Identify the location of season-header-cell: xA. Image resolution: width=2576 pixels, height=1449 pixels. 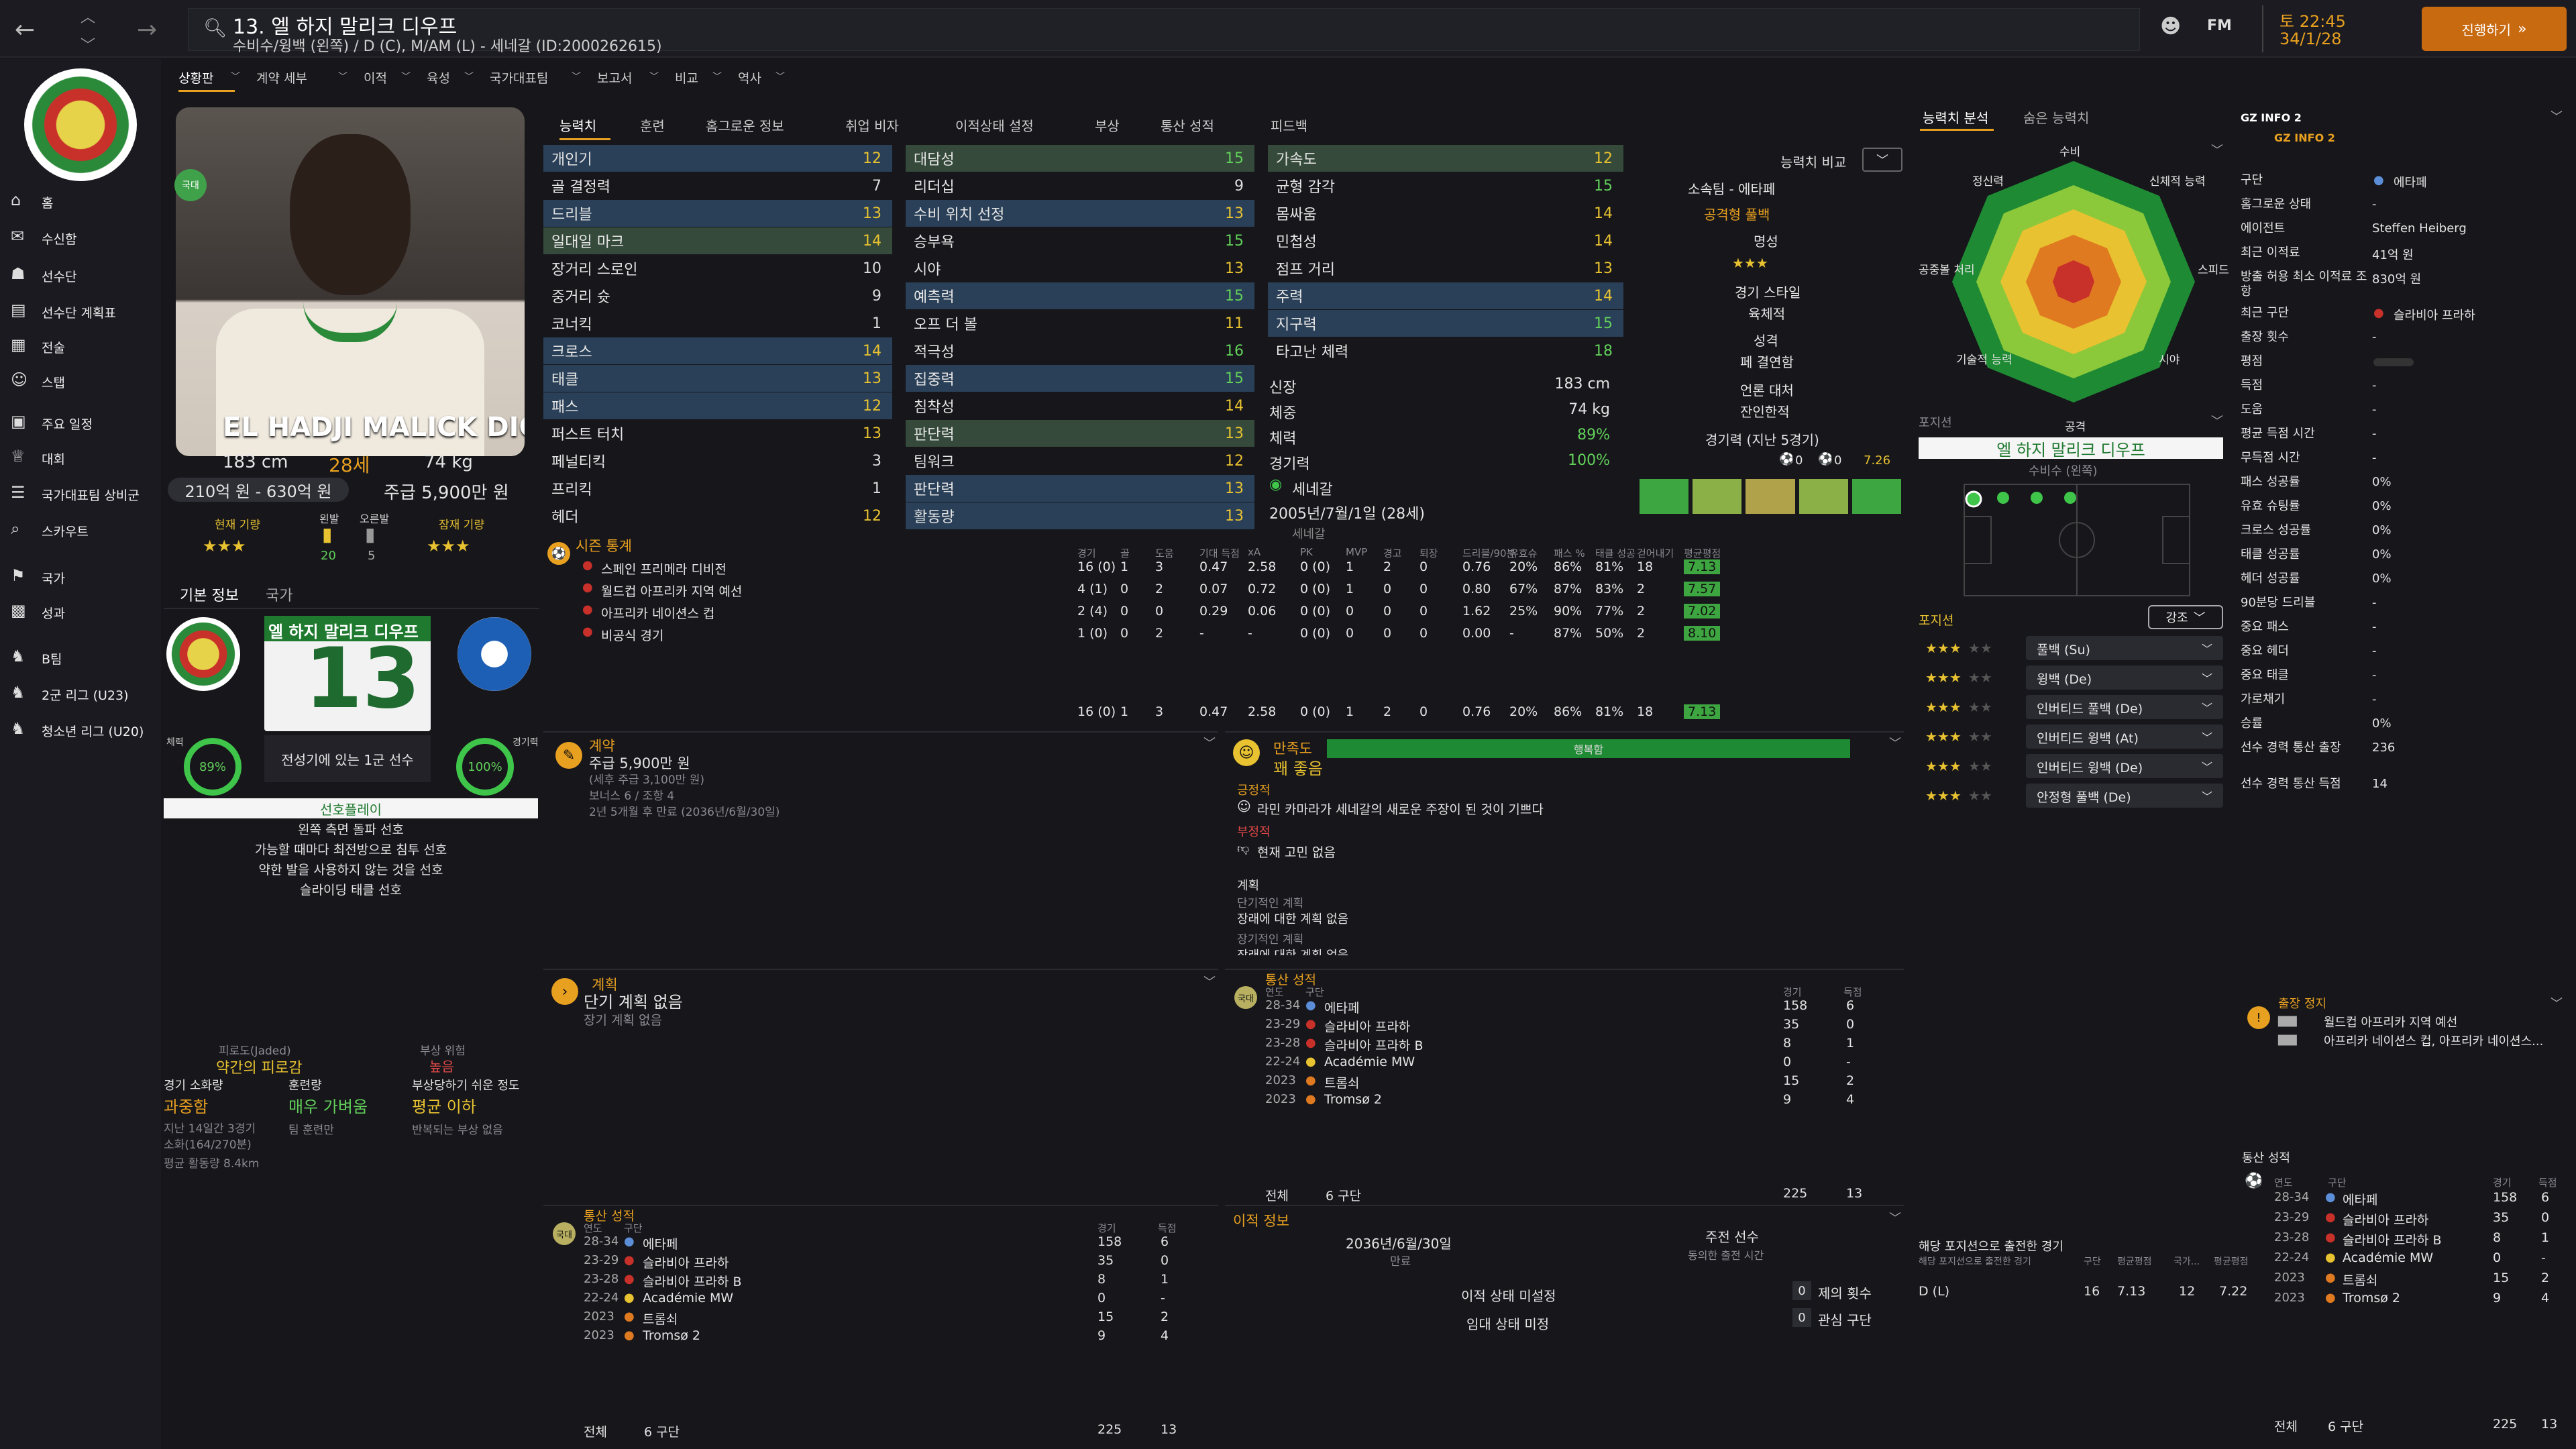
(1254, 552).